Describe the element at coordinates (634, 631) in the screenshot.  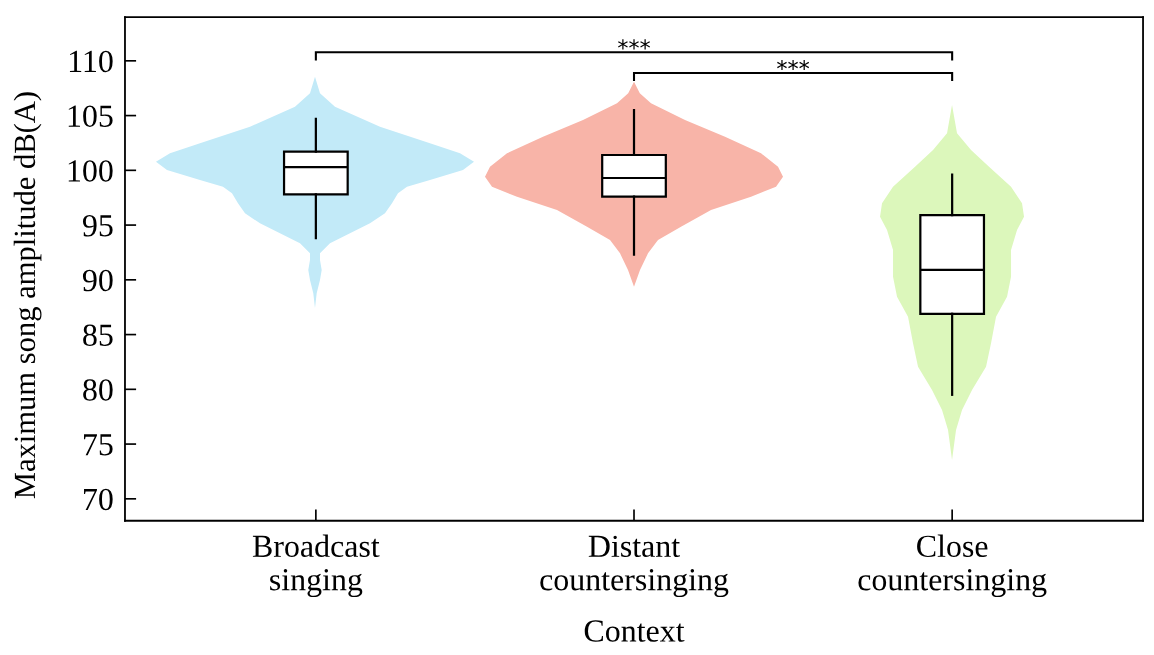
I see `x-axis-title: Context` at that location.